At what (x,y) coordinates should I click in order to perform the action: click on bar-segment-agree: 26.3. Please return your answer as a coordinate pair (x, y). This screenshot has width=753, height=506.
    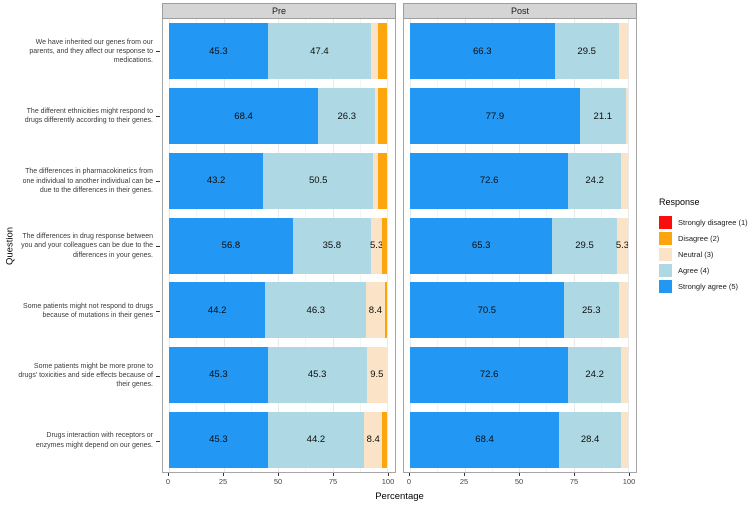
    Looking at the image, I should click on (347, 116).